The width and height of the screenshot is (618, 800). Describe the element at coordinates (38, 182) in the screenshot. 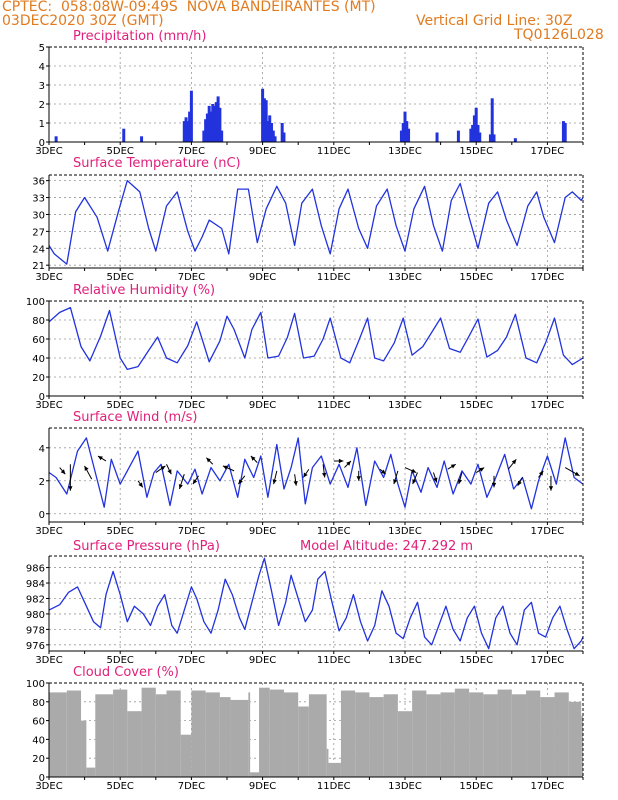

I see `temperature-y-tick-label: 36` at that location.